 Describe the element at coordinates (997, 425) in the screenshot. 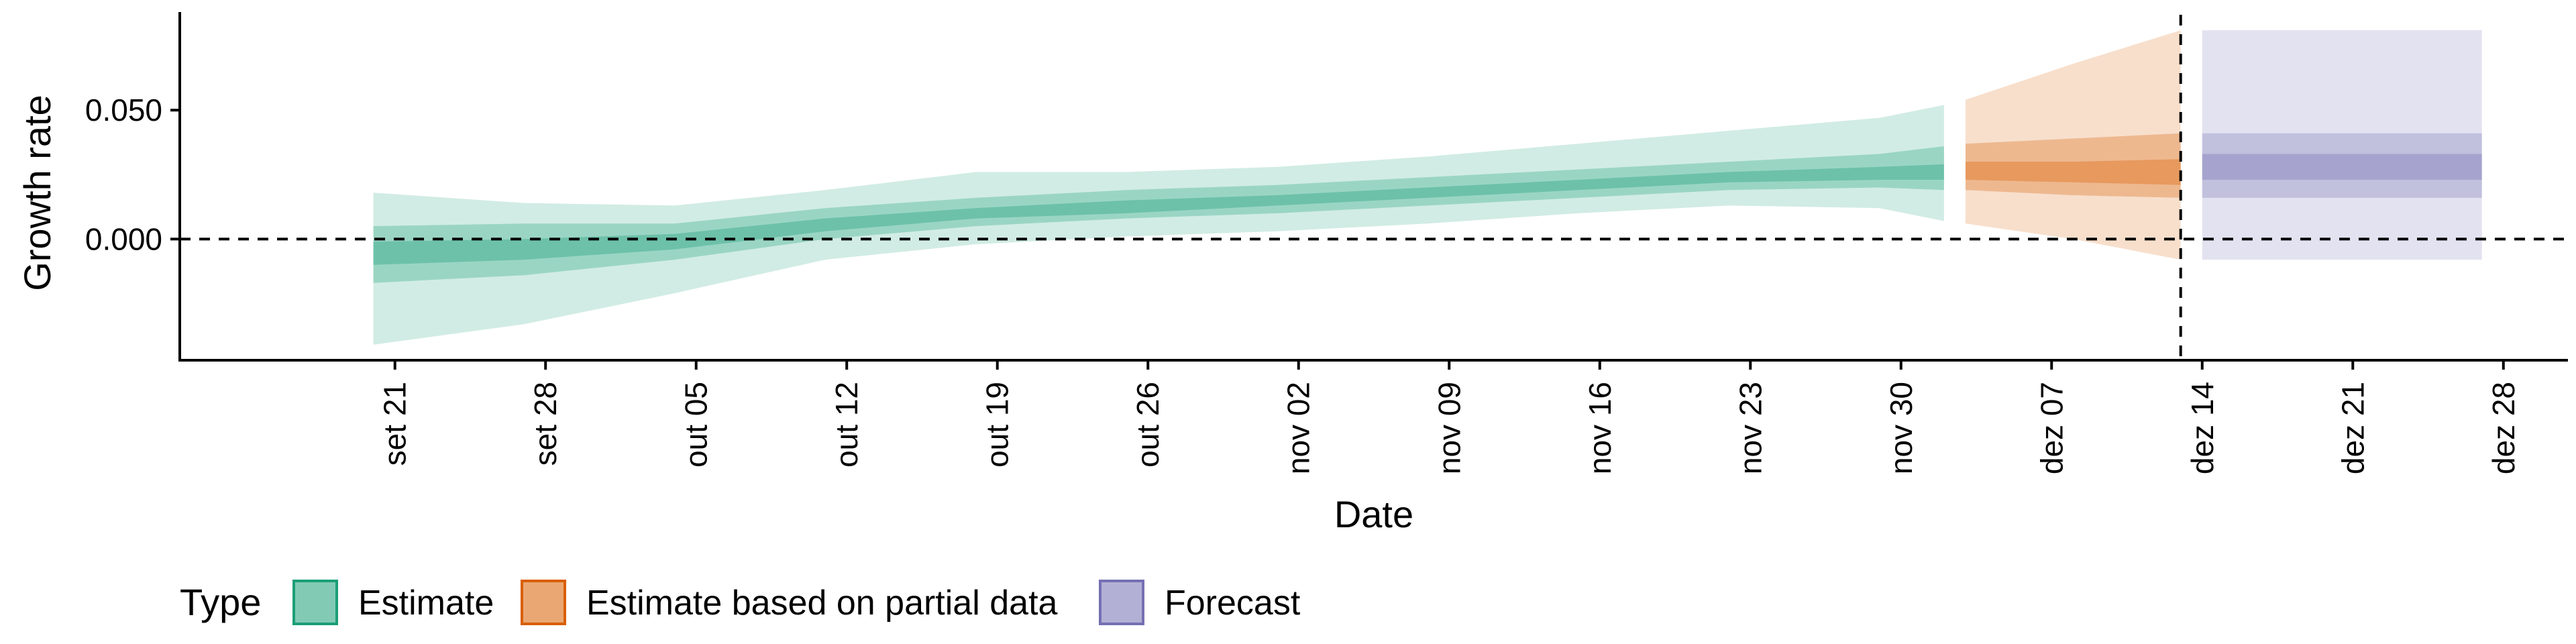

I see `x-tick-label: out 19` at that location.